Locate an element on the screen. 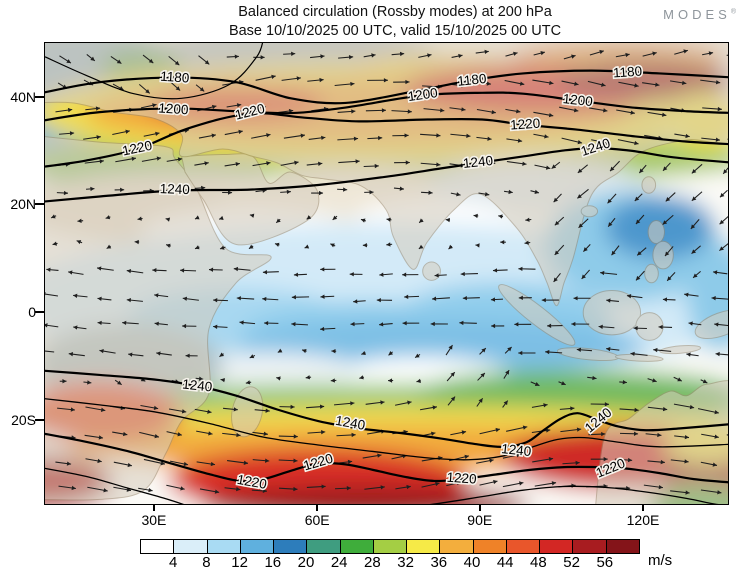  lon-tick-label: 120E is located at coordinates (643, 520).